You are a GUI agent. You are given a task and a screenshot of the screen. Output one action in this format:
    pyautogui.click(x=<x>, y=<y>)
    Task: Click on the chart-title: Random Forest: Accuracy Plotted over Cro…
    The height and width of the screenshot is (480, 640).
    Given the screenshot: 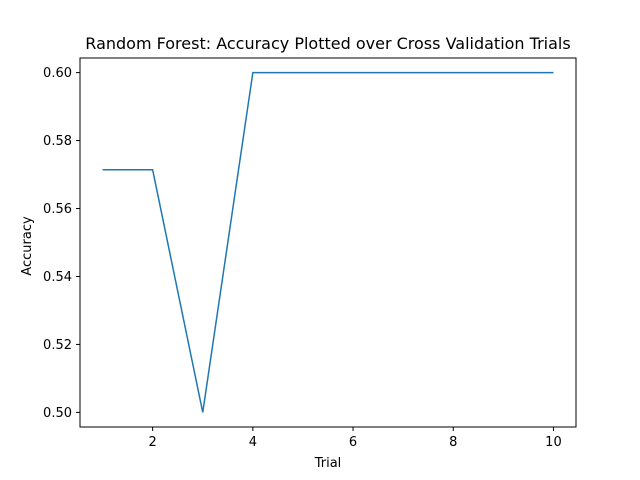 What is the action you would take?
    pyautogui.click(x=327, y=43)
    